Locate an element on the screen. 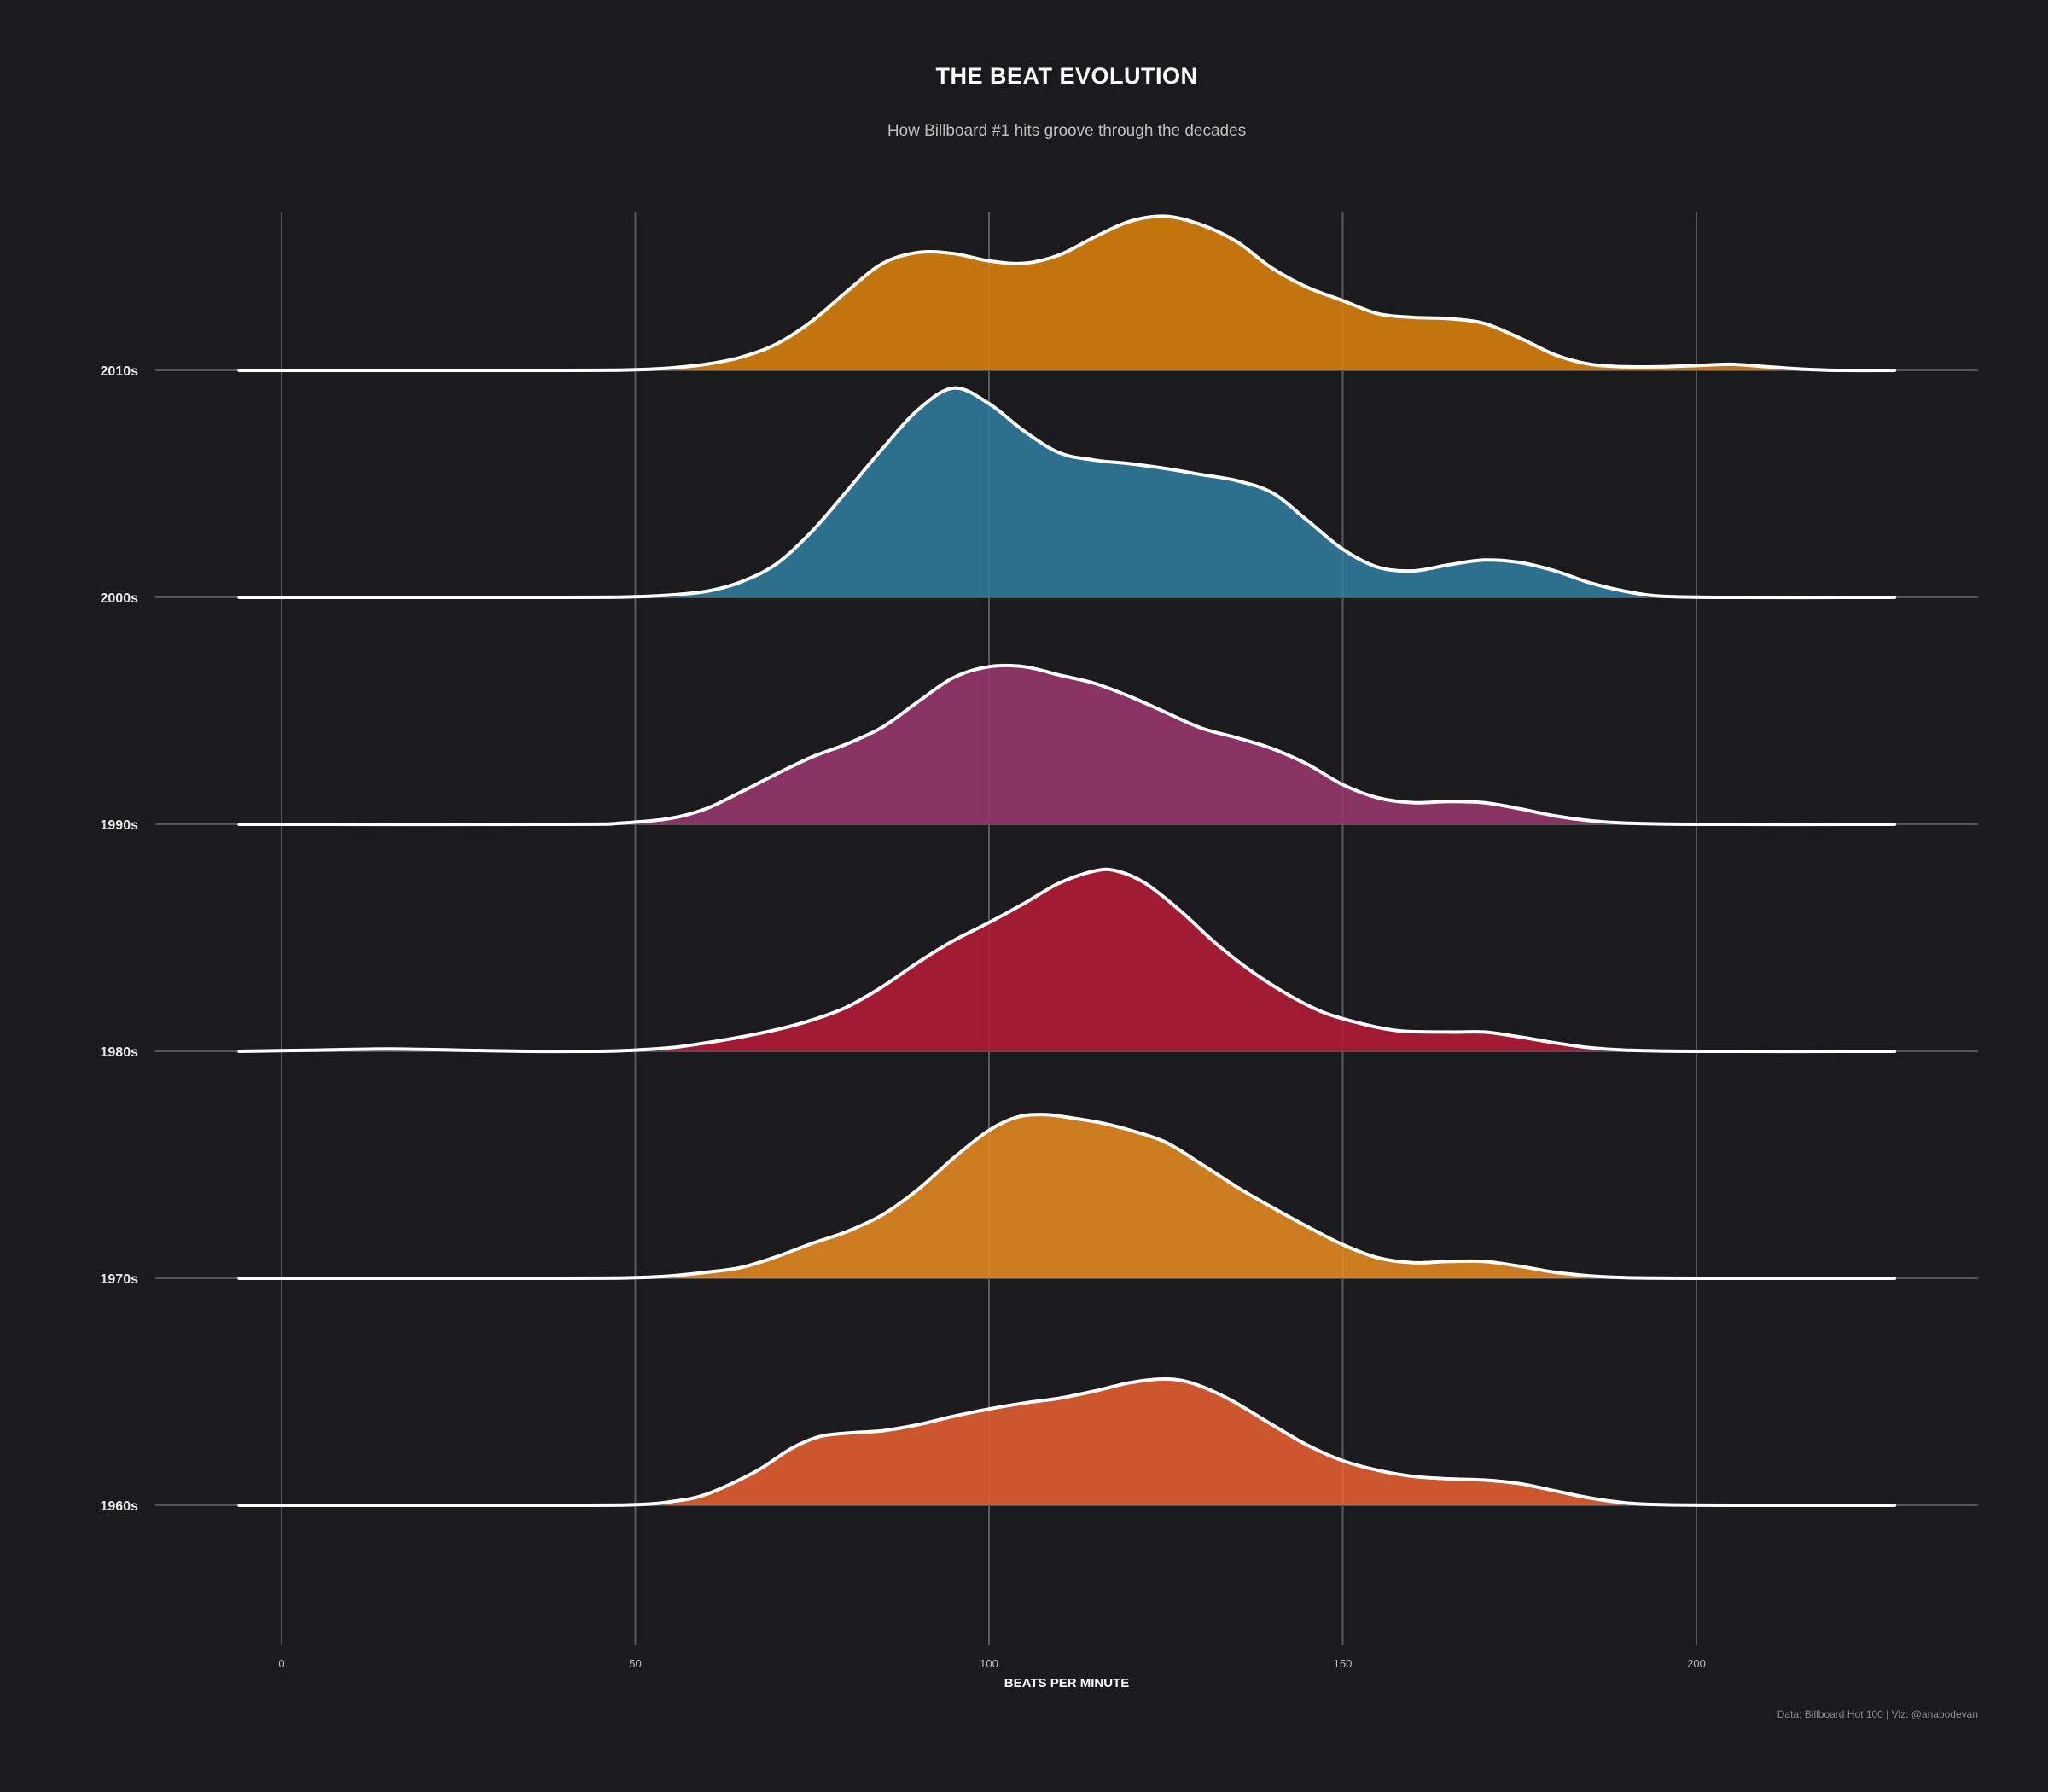  density-line-2000s is located at coordinates (1067, 493).